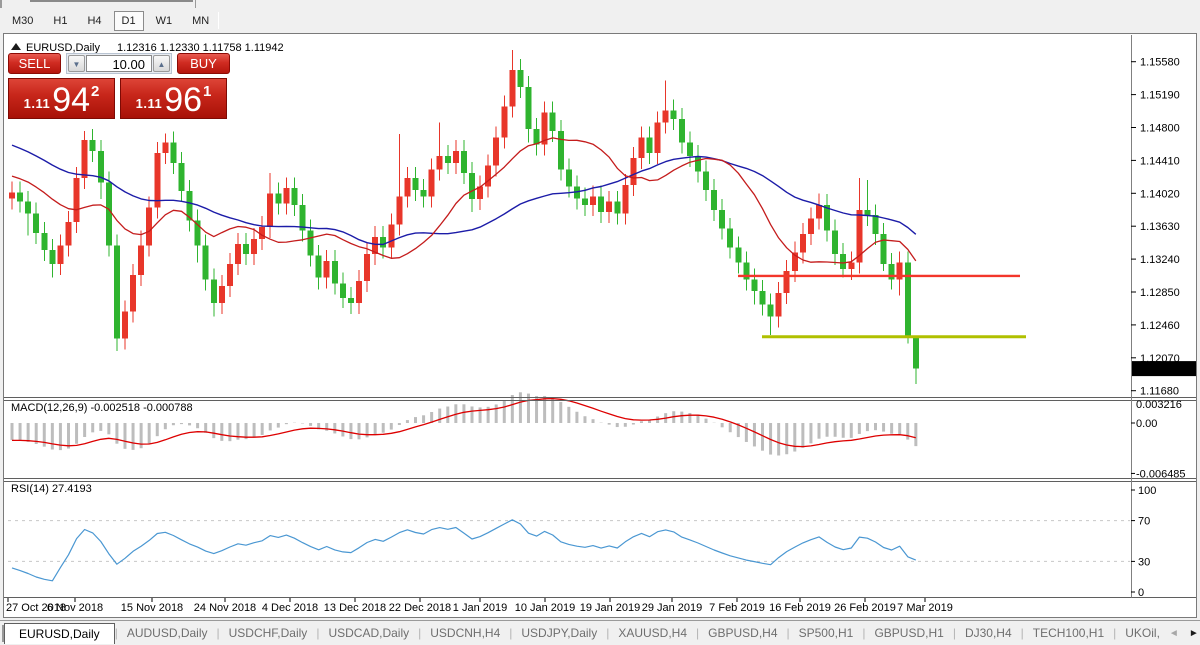 This screenshot has width=1200, height=645. What do you see at coordinates (1164, 369) in the screenshot?
I see `current-price-tag` at bounding box center [1164, 369].